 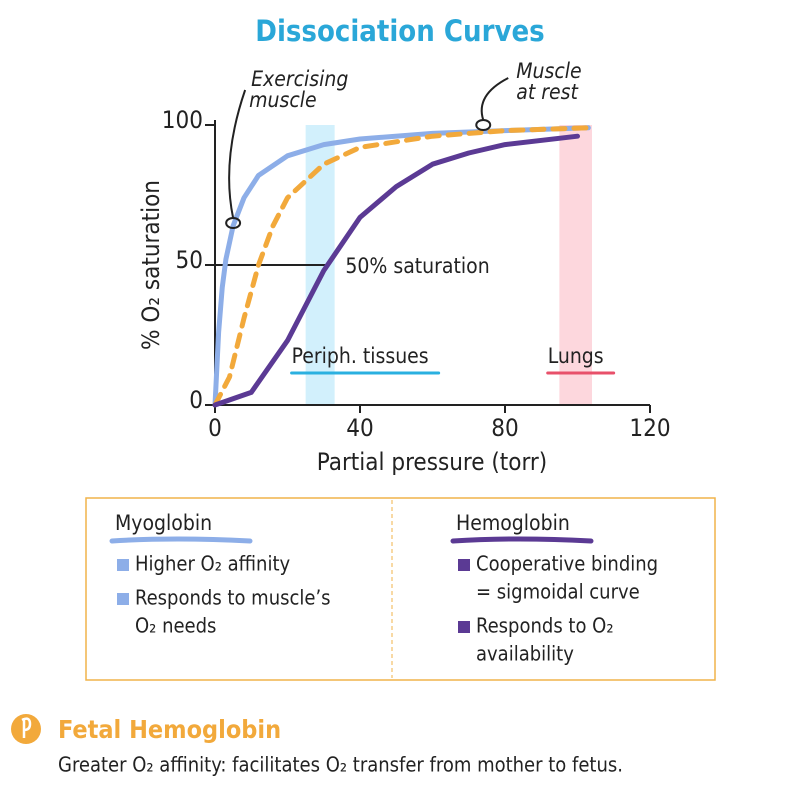 What do you see at coordinates (215, 428) in the screenshot?
I see `x-tick-label: 0` at bounding box center [215, 428].